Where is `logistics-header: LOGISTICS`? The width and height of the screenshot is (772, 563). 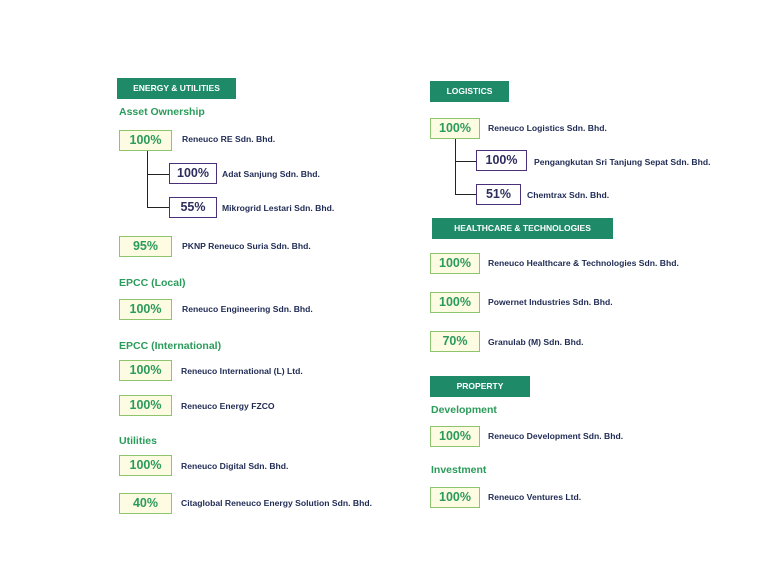 logistics-header: LOGISTICS is located at coordinates (469, 91).